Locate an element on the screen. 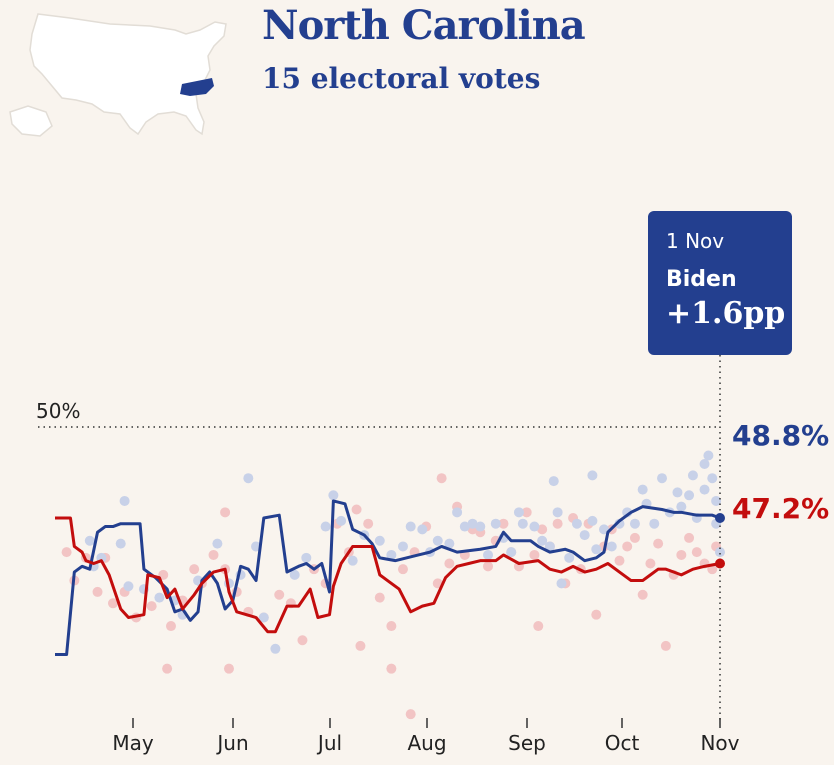 The height and width of the screenshot is (765, 834). x-tick-label-jun: Jun is located at coordinates (231, 743).